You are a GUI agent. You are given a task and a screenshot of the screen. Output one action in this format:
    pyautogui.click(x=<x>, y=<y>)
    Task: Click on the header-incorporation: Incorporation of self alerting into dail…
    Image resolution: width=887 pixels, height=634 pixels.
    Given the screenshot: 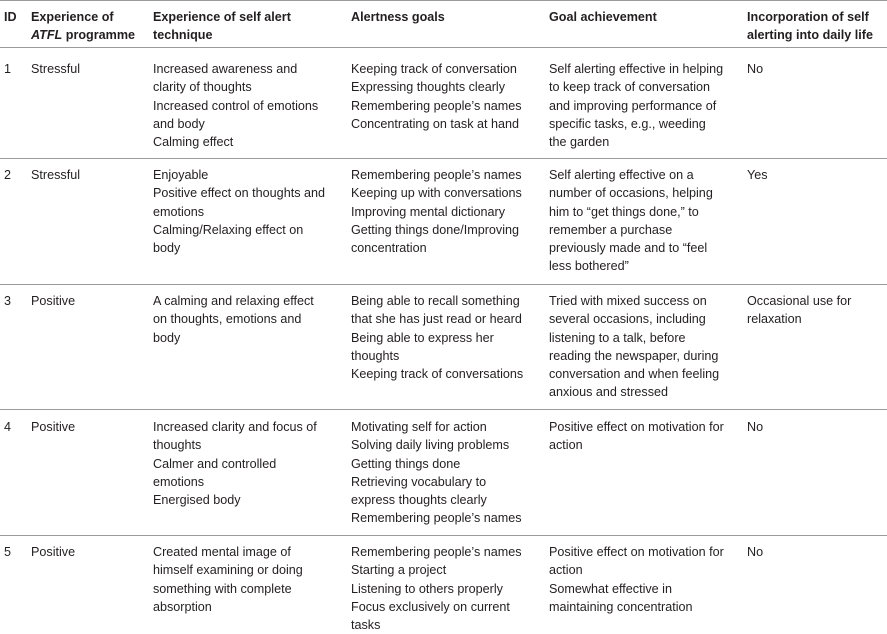 What is the action you would take?
    pyautogui.click(x=813, y=26)
    